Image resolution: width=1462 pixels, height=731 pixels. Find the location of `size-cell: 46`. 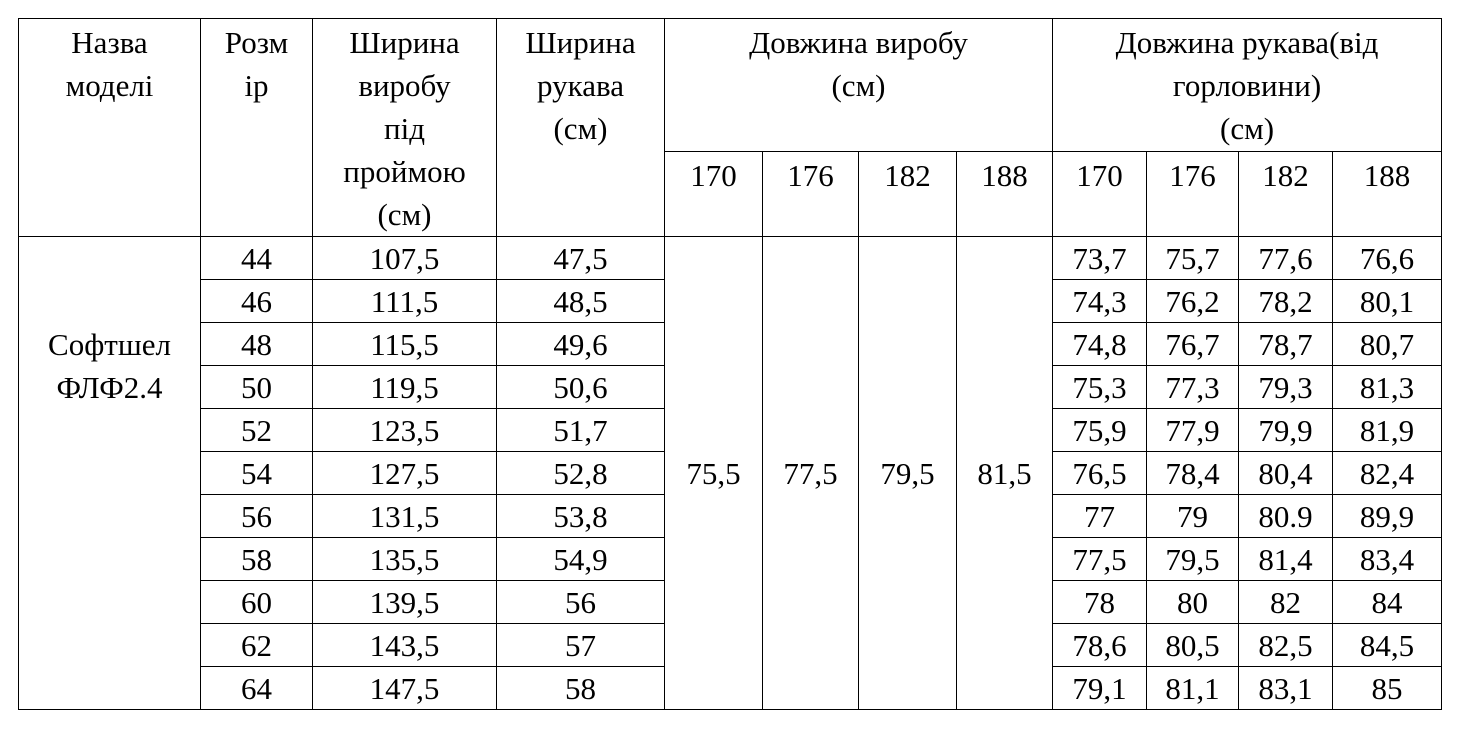

size-cell: 46 is located at coordinates (256, 301).